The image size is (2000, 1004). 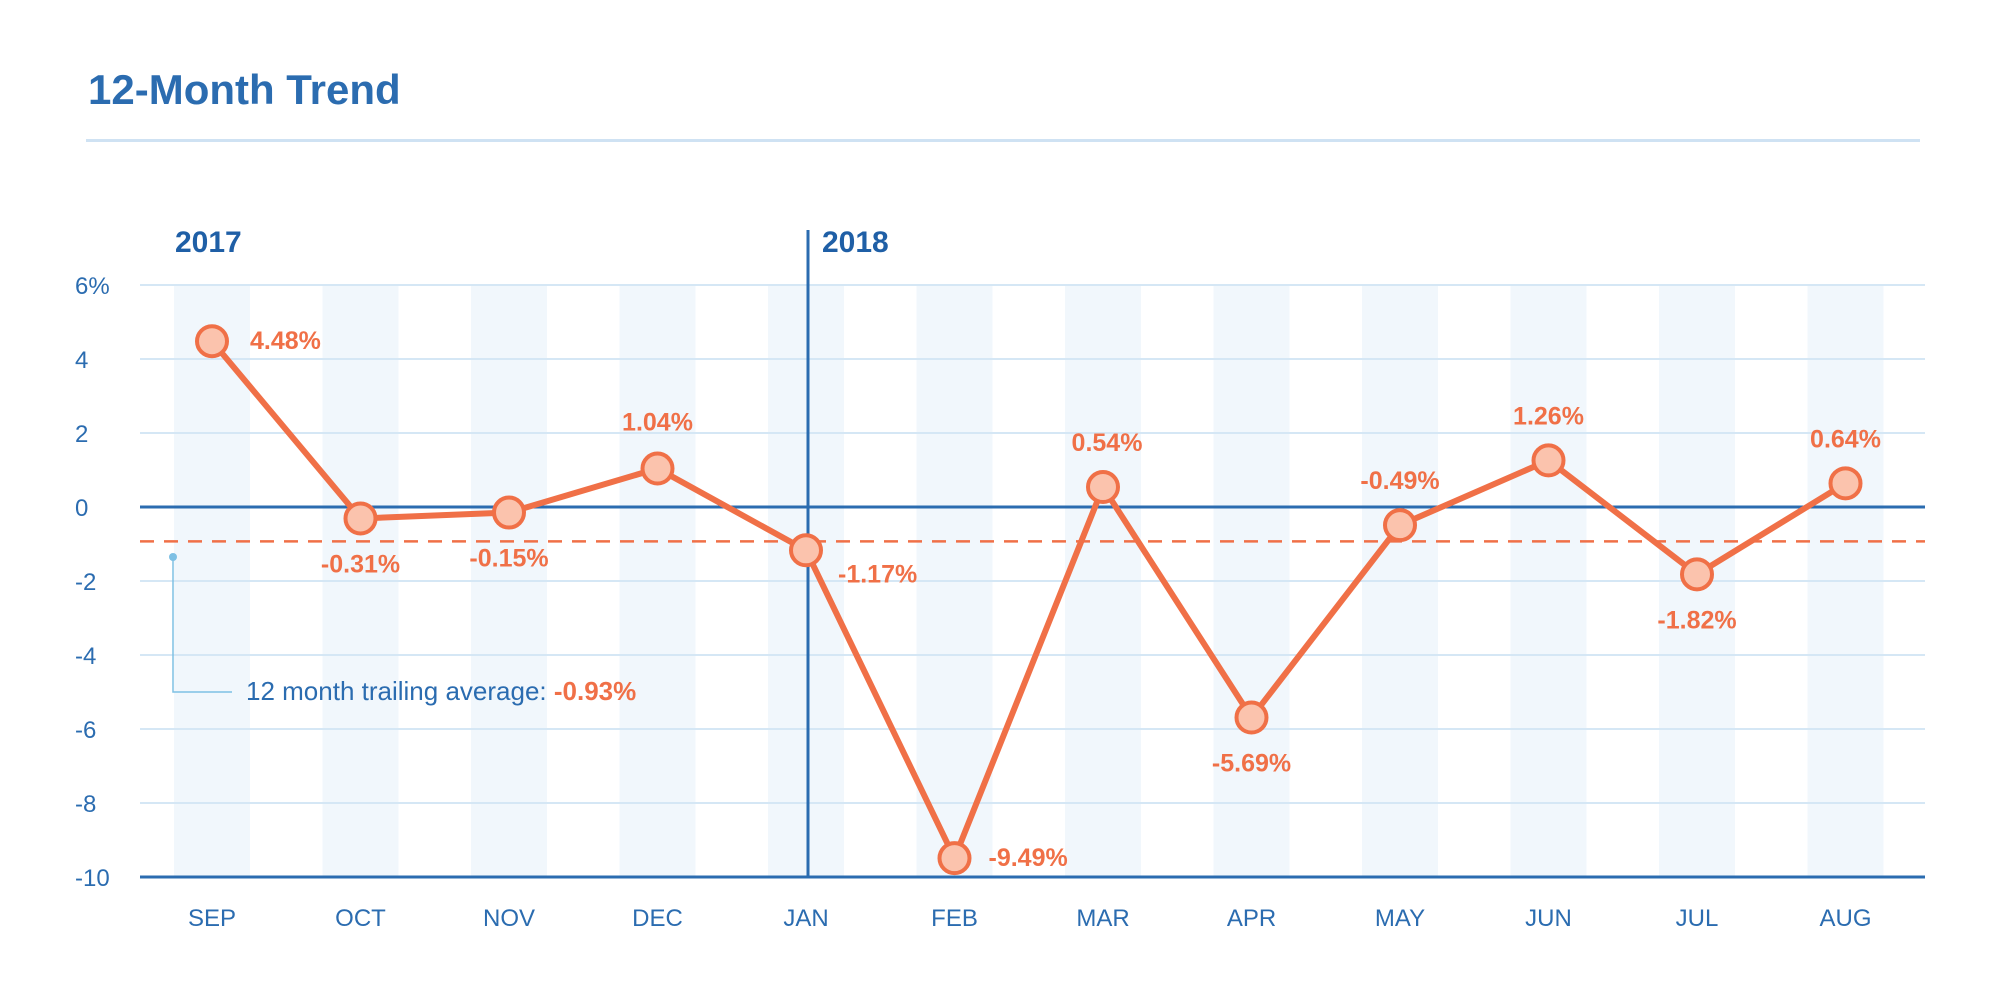 I want to click on y-tick-label: -4, so click(x=85, y=656).